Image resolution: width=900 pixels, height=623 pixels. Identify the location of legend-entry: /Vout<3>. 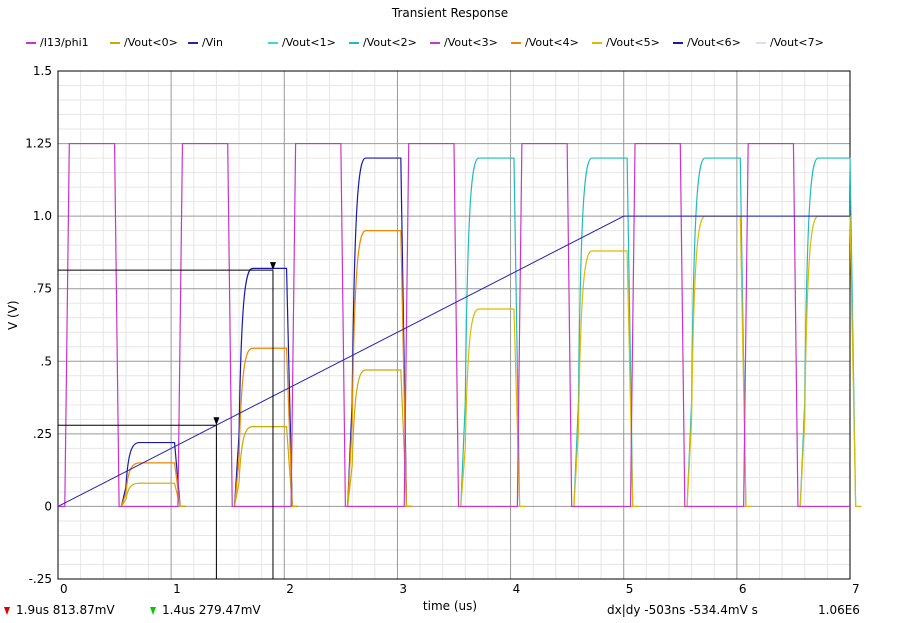
(464, 42).